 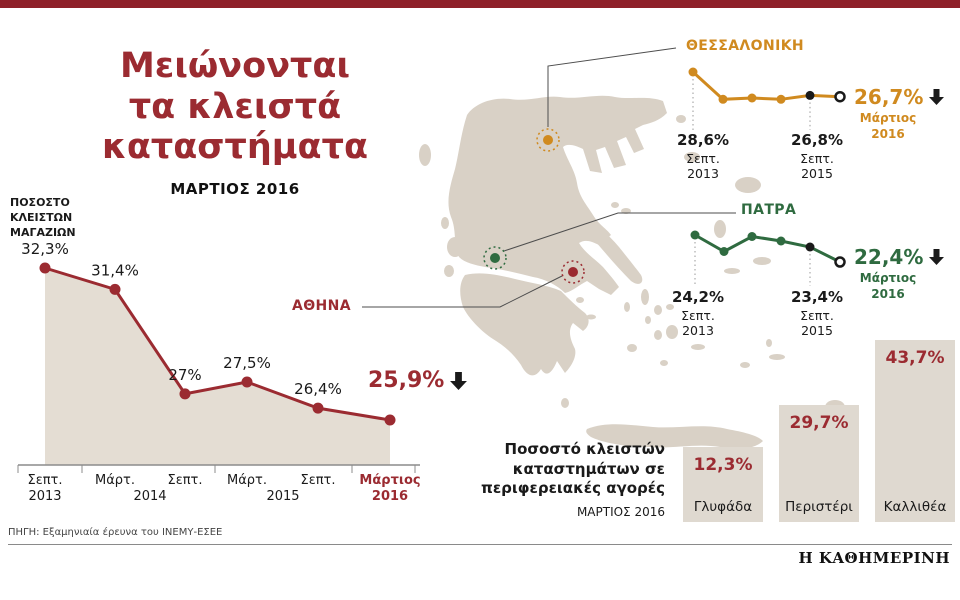 I want to click on headline-line-1: Μειώνονται, so click(x=235, y=66).